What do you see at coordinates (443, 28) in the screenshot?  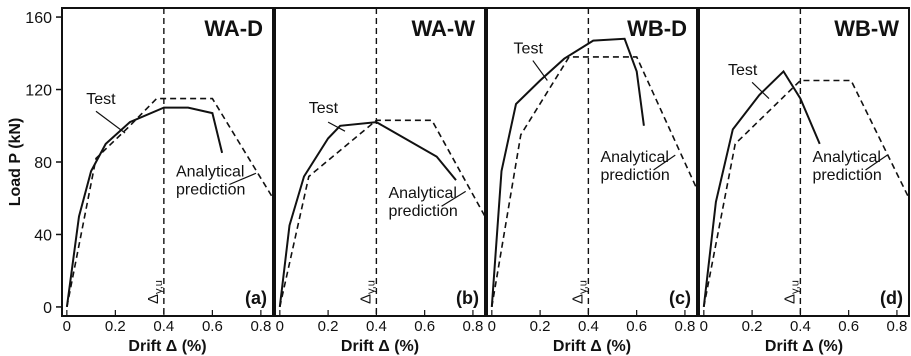 I see `panel-title: WA-W` at bounding box center [443, 28].